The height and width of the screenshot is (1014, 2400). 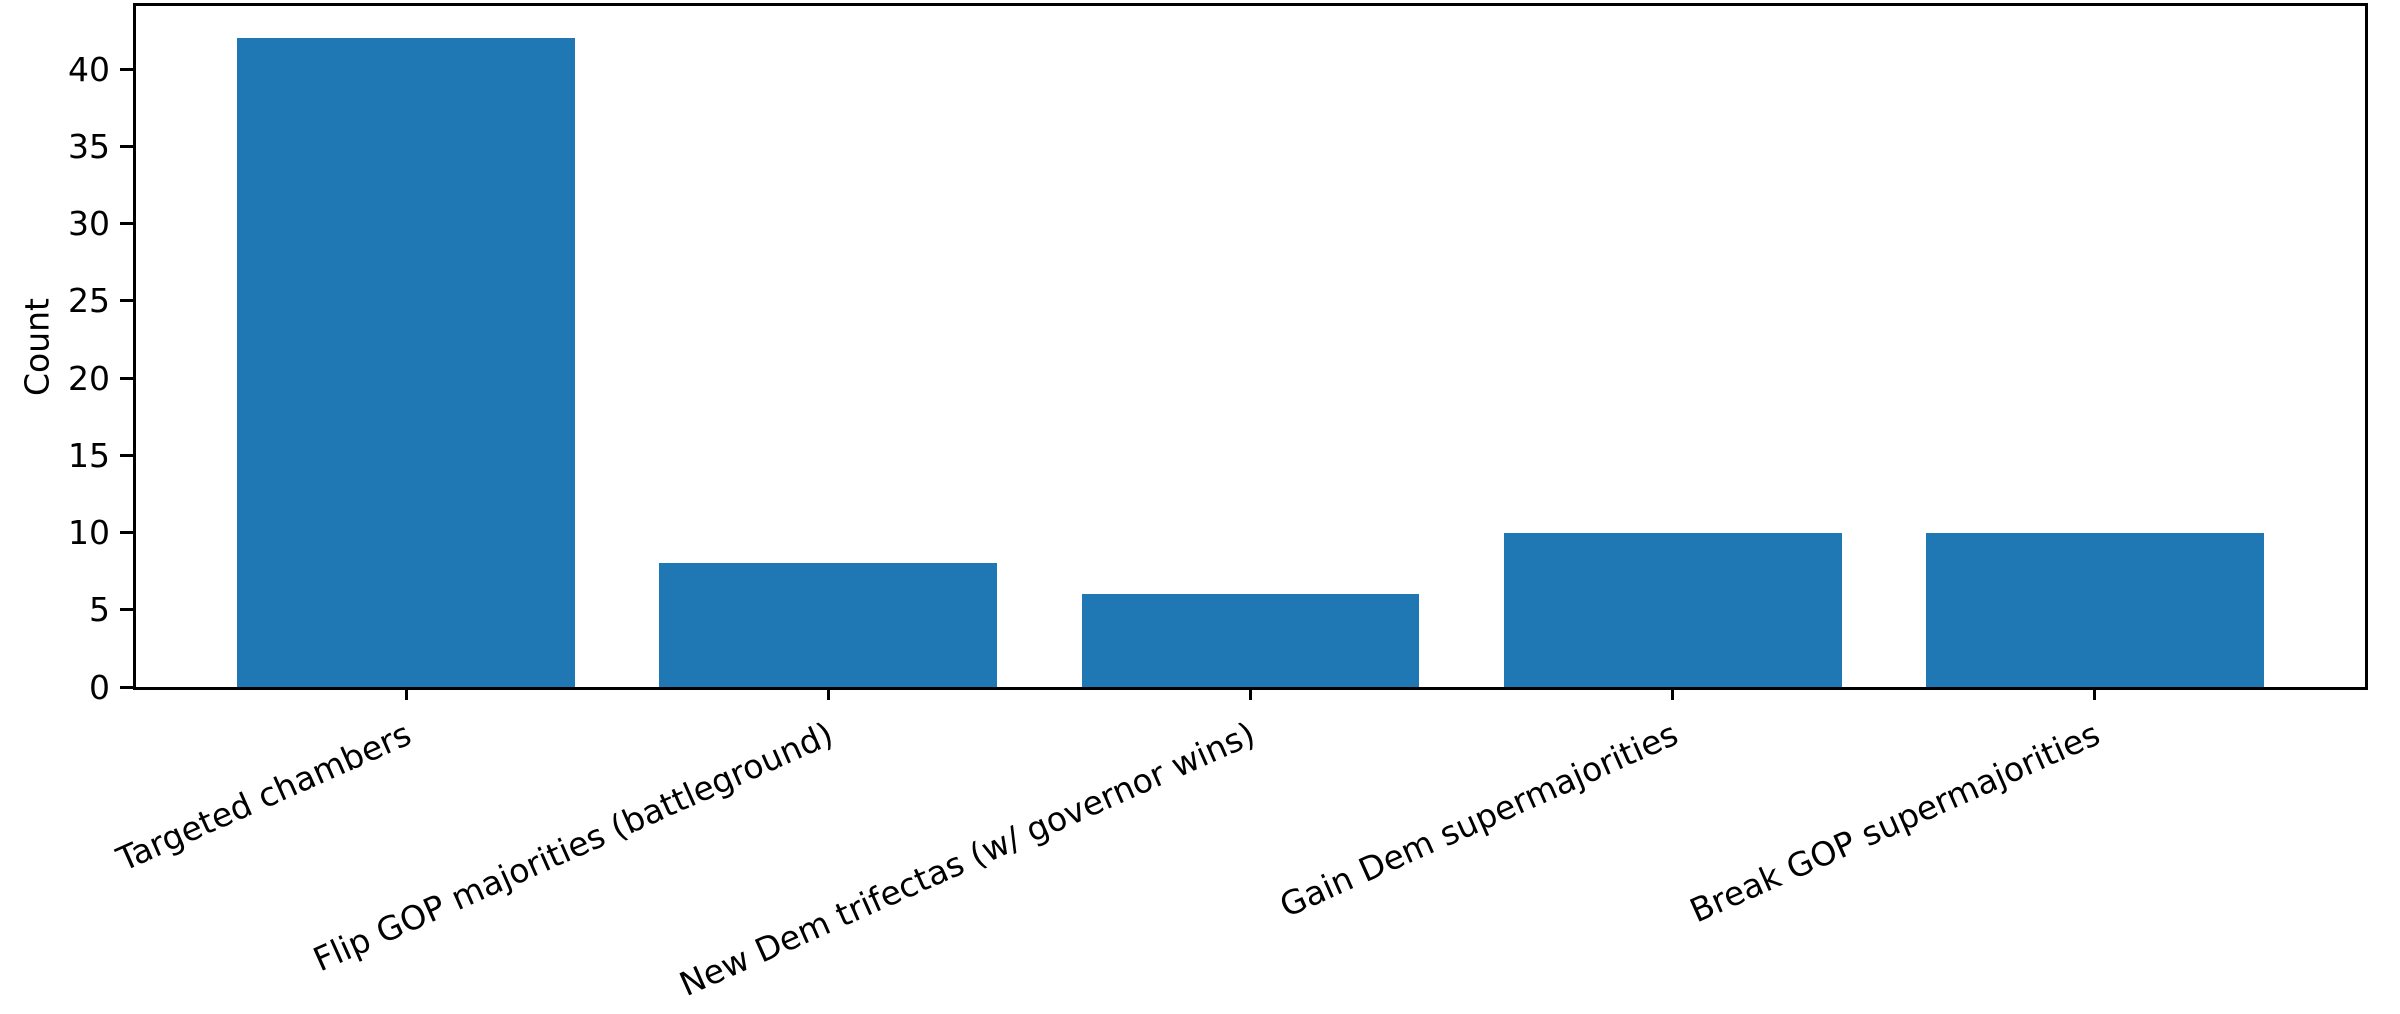 What do you see at coordinates (89, 69) in the screenshot?
I see `y-tick-label: 40` at bounding box center [89, 69].